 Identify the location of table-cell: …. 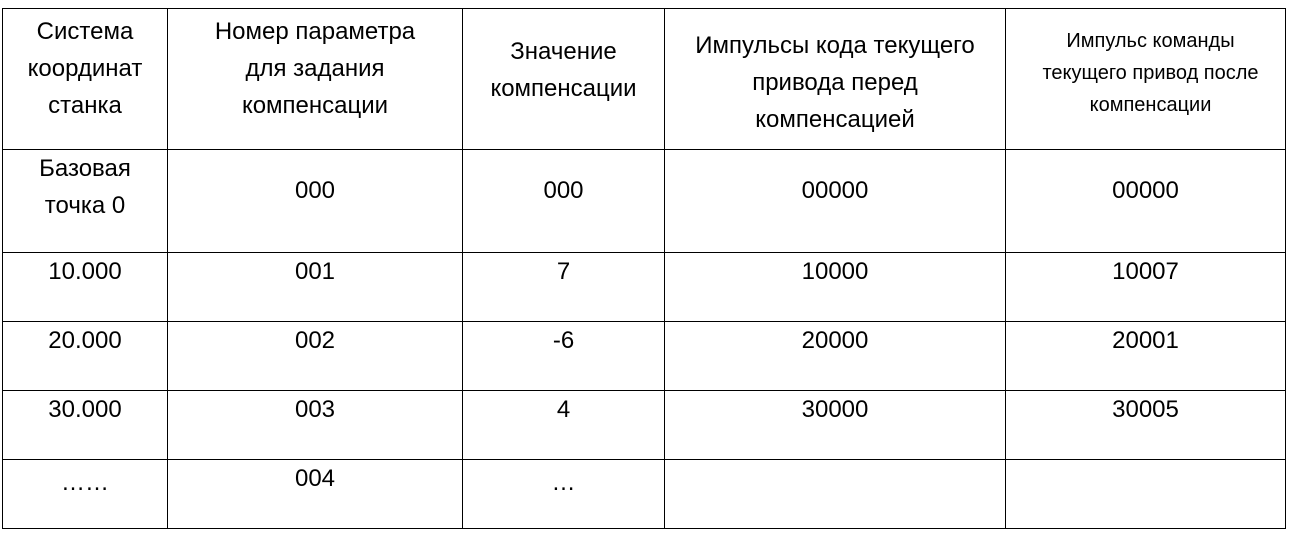
(563, 494).